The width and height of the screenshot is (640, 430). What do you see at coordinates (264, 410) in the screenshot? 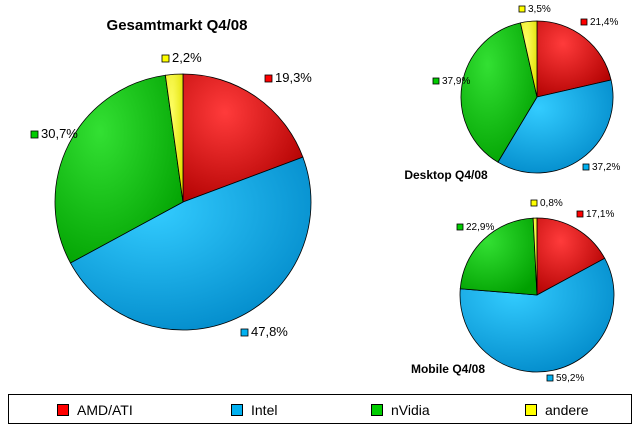
I see `legend-label-intel: Intel` at bounding box center [264, 410].